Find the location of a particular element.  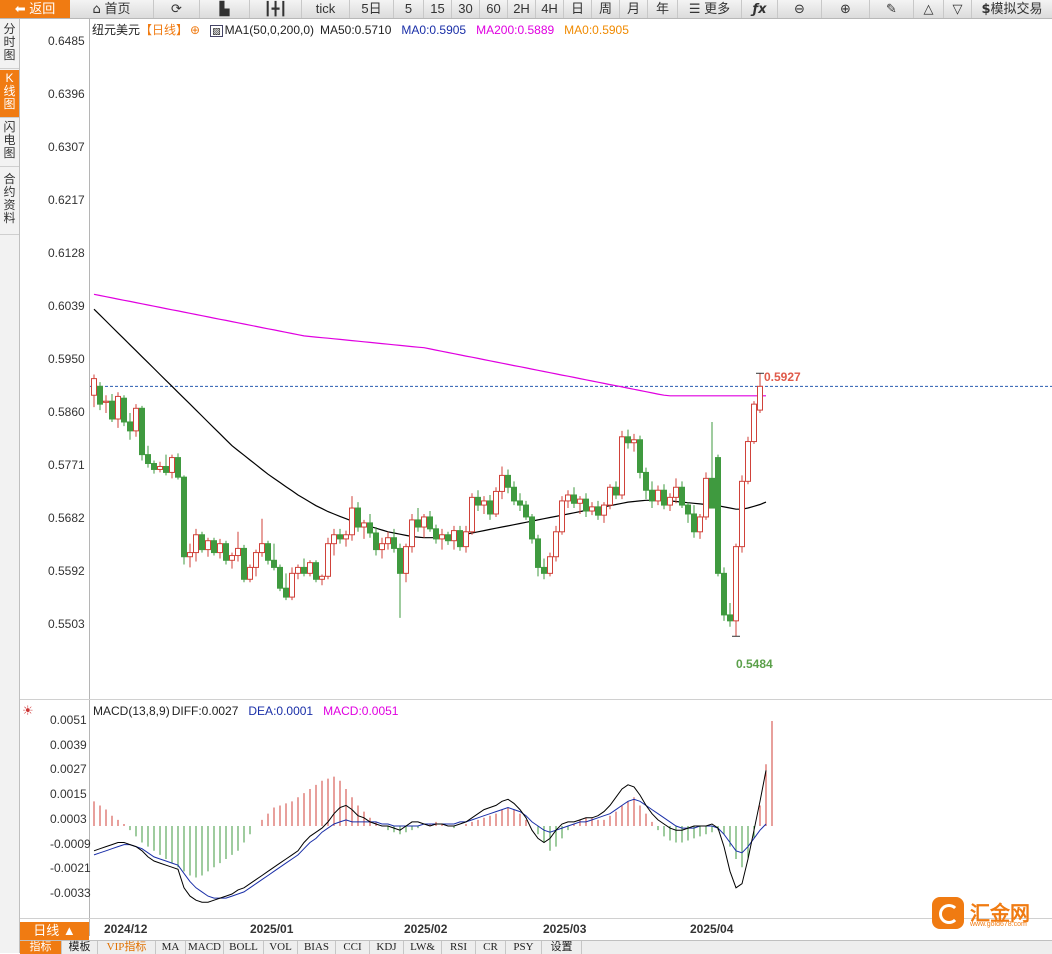

template-tab: 模板 is located at coordinates (80, 947).